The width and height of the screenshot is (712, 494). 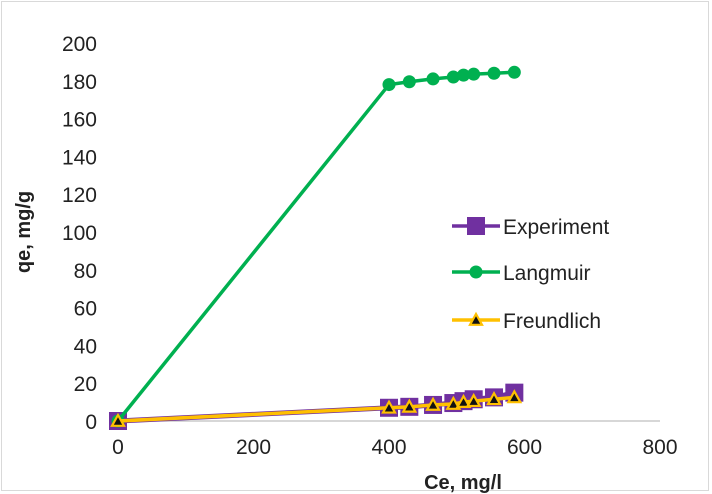 What do you see at coordinates (659, 447) in the screenshot?
I see `x-tick-label: 800` at bounding box center [659, 447].